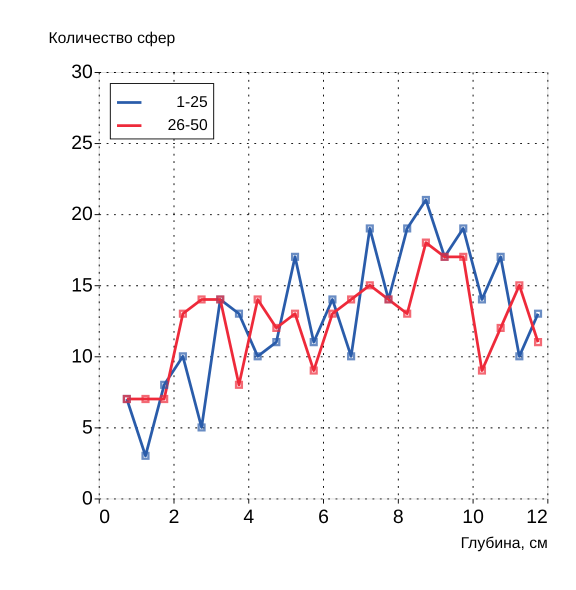  Describe the element at coordinates (87, 427) in the screenshot. I see `y-tick-label: 5` at that location.